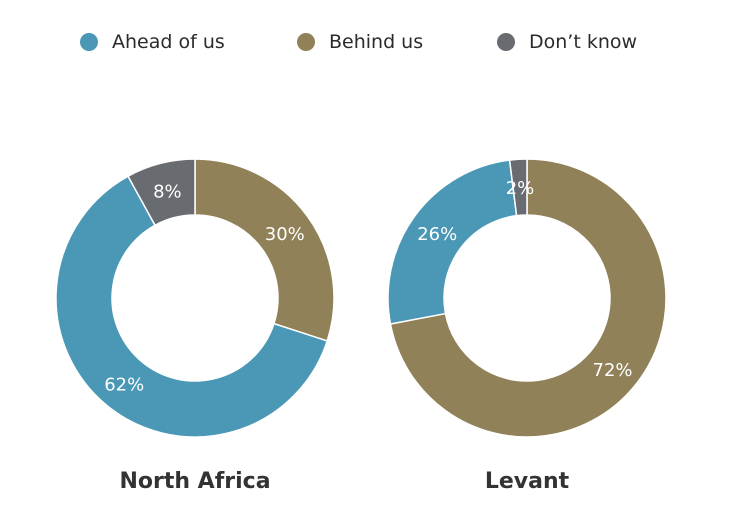 The width and height of the screenshot is (730, 513). What do you see at coordinates (613, 370) in the screenshot?
I see `slice-label-behind-levant: 72%` at bounding box center [613, 370].